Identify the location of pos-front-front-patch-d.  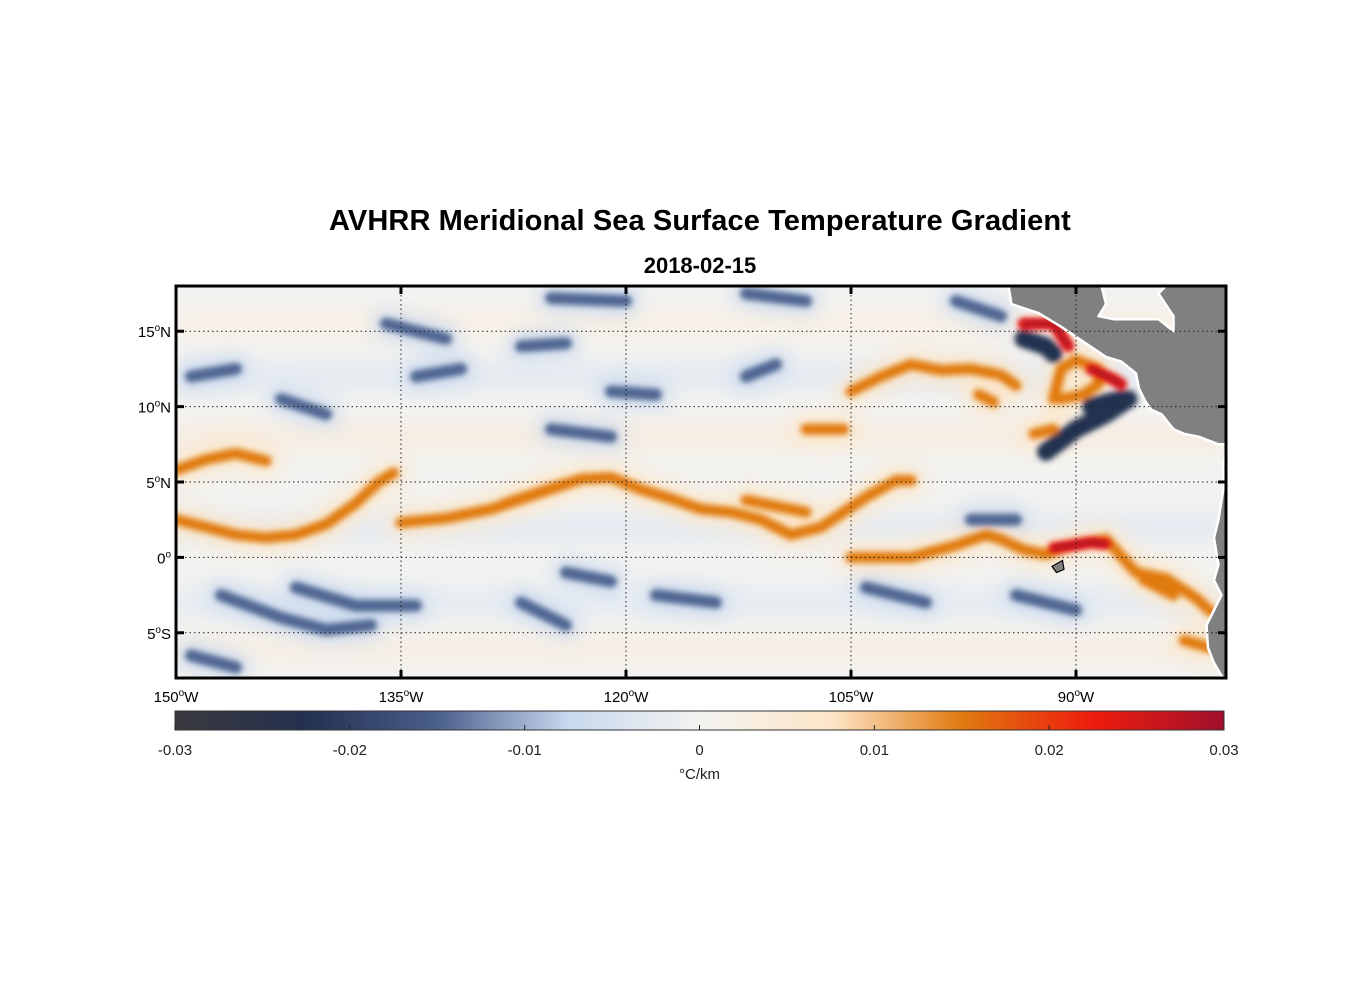
(1158, 587).